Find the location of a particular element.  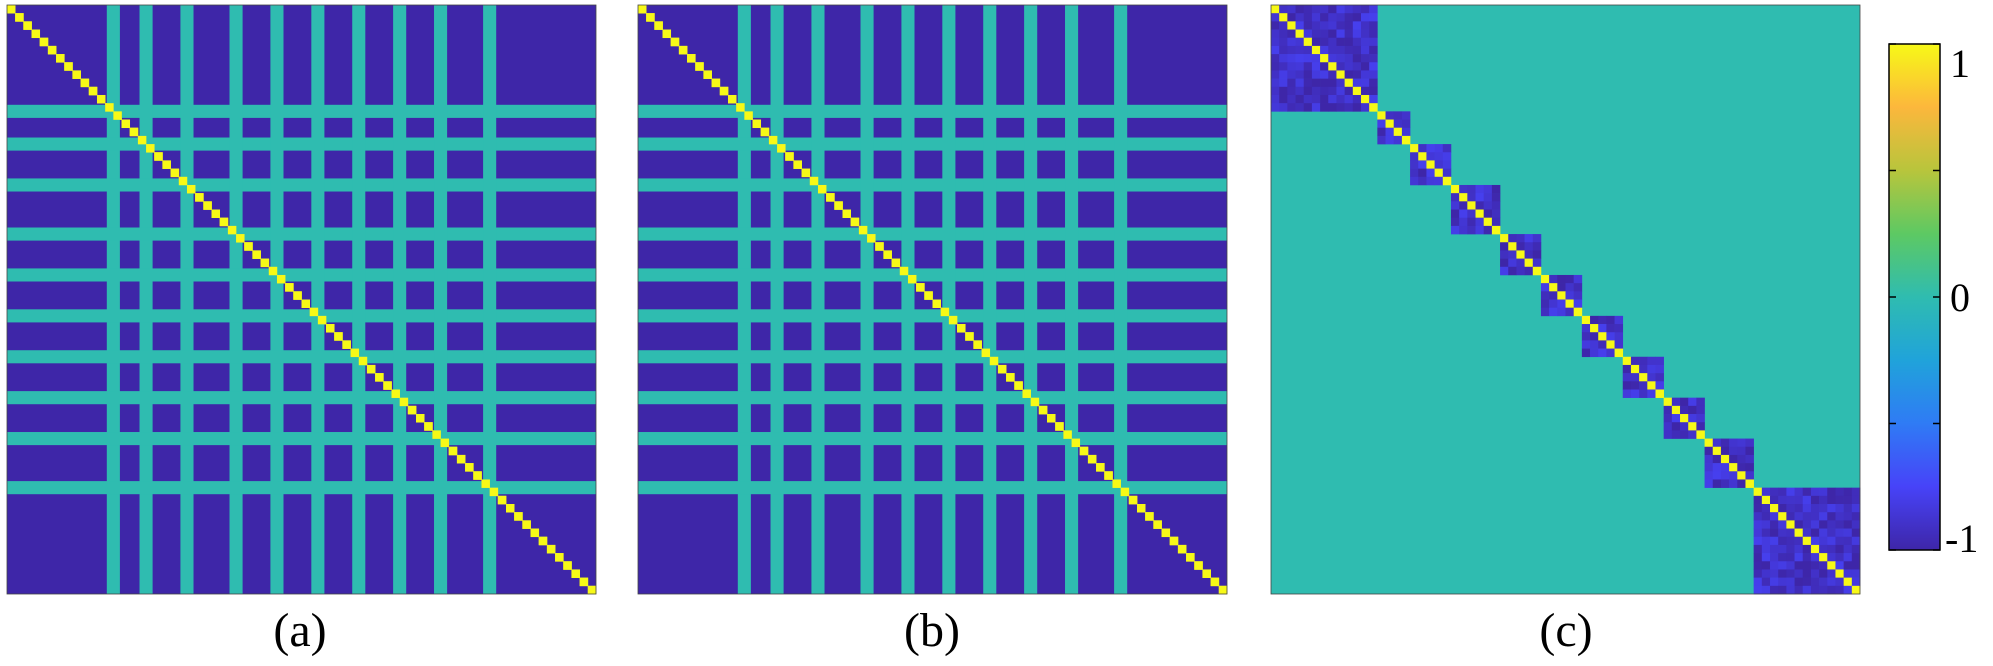

colorbar-tick-label-1: 1 is located at coordinates (1960, 63).